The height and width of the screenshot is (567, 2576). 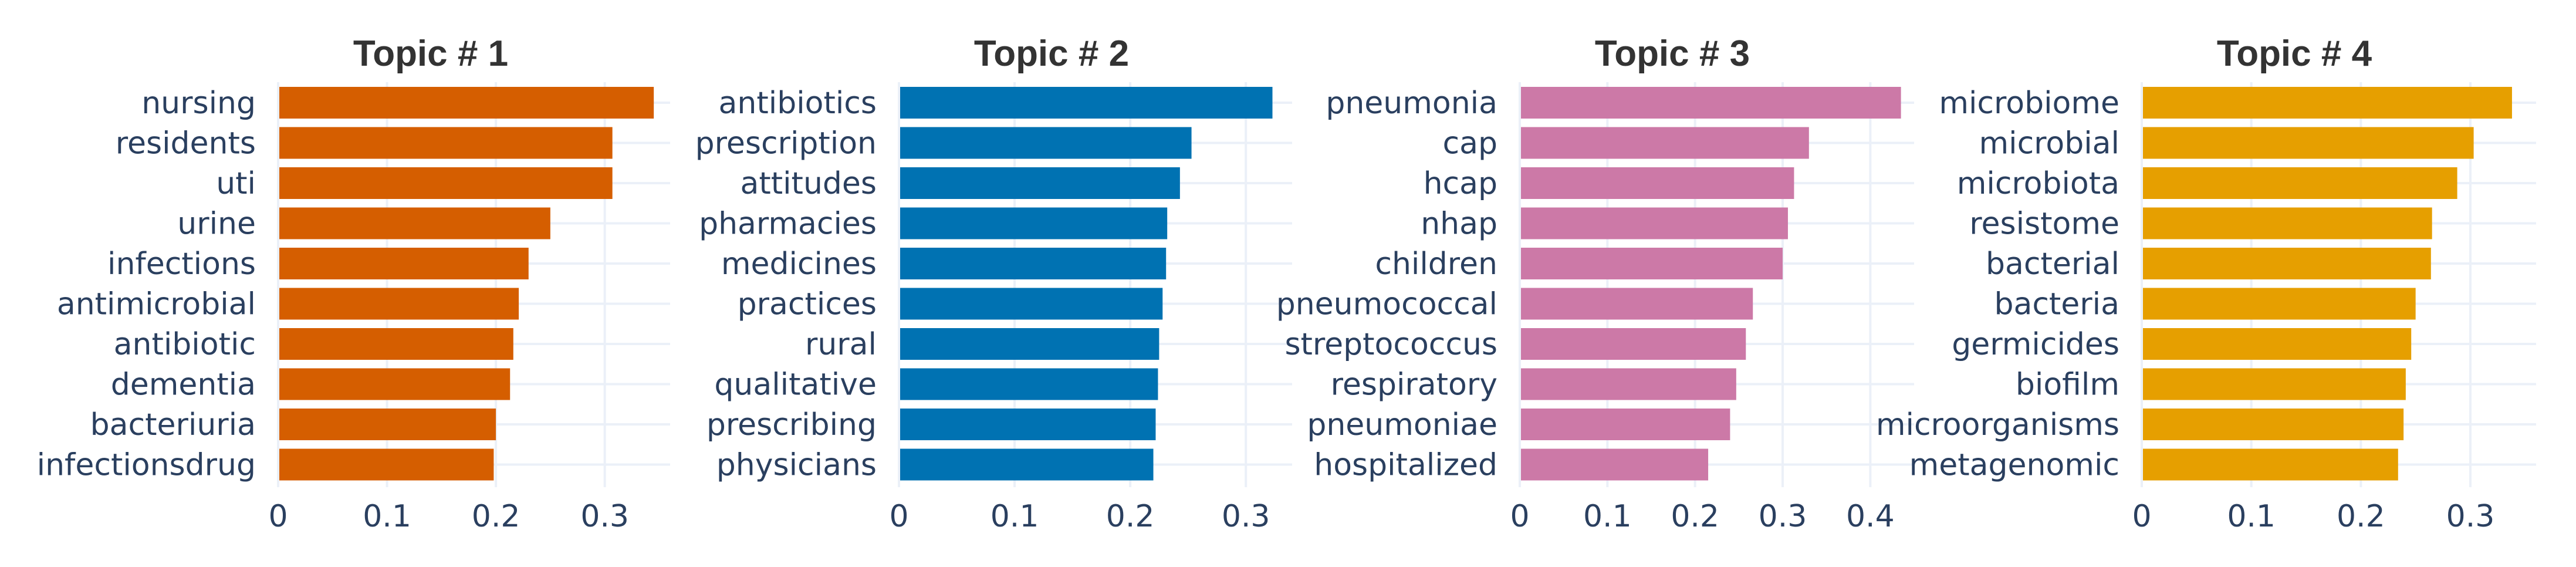 What do you see at coordinates (216, 224) in the screenshot?
I see `category-label: urine` at bounding box center [216, 224].